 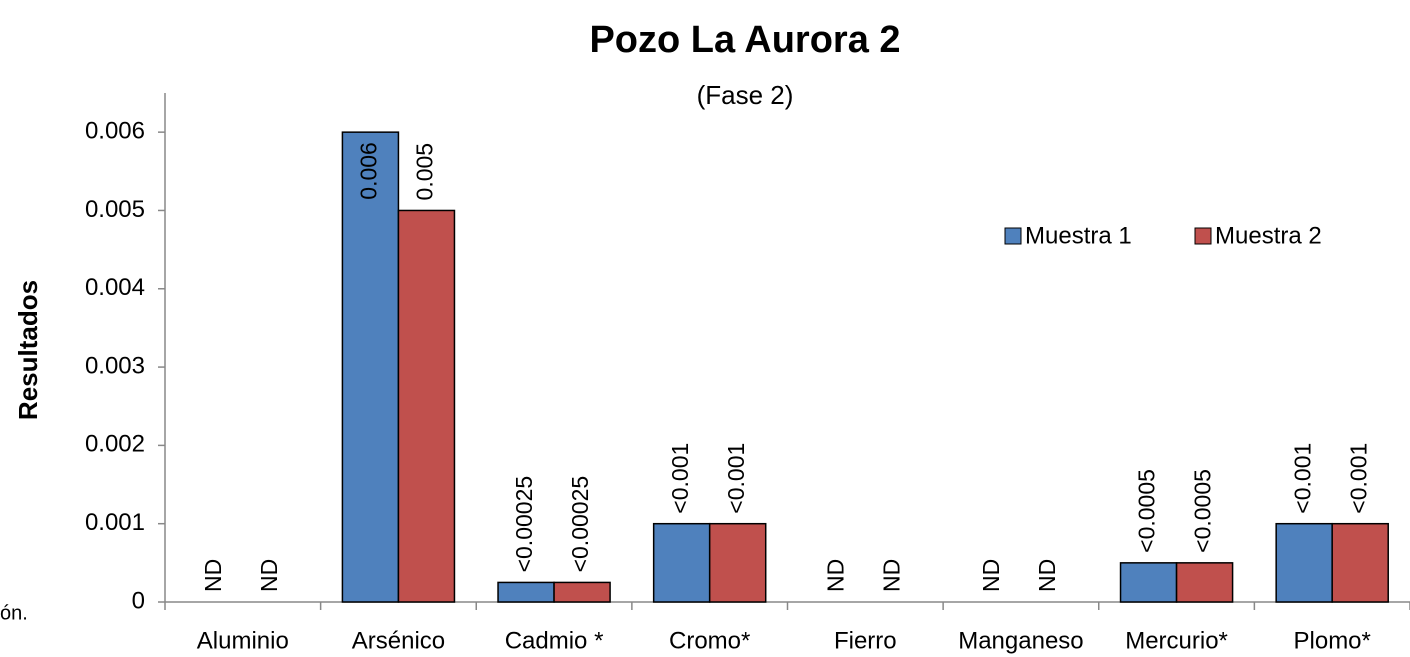 What do you see at coordinates (14, 613) in the screenshot?
I see `annotation: ón.` at bounding box center [14, 613].